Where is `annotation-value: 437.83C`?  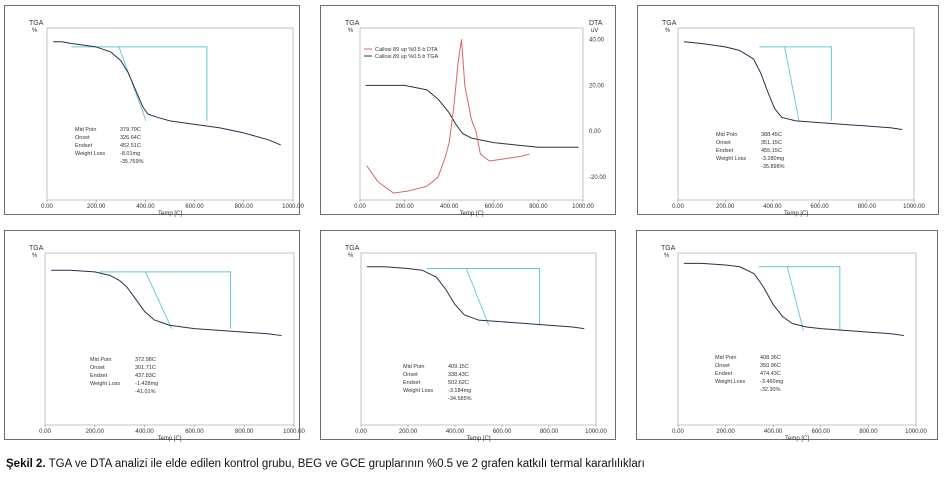 annotation-value: 437.83C is located at coordinates (145, 376).